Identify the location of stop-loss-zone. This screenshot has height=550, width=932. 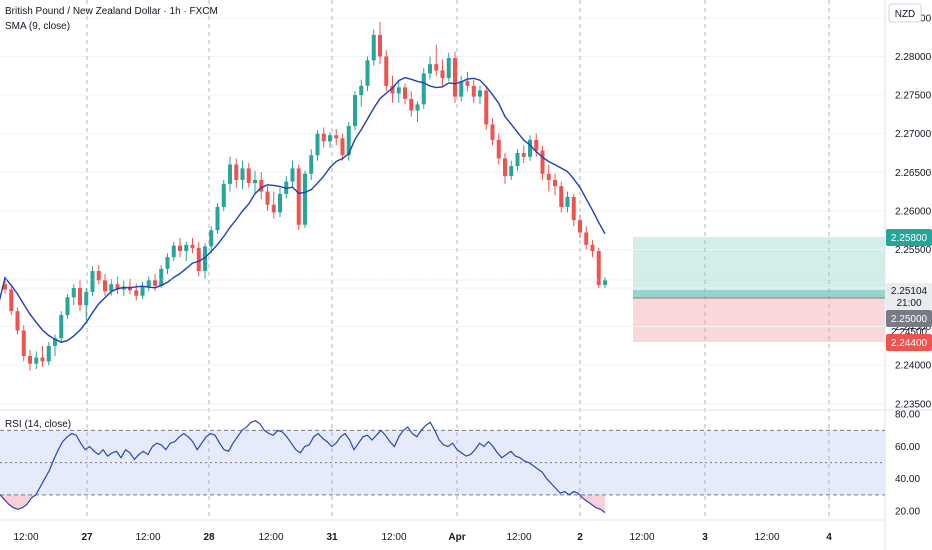
(759, 320).